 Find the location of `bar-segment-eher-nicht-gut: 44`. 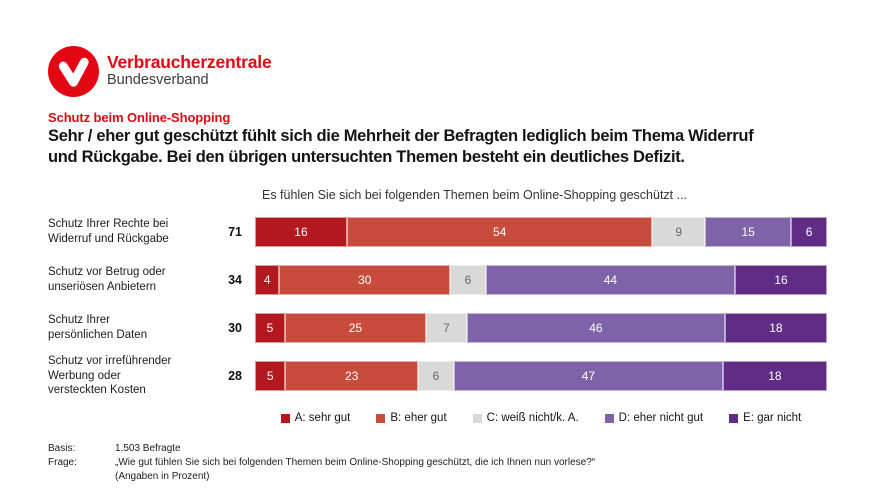

bar-segment-eher-nicht-gut: 44 is located at coordinates (610, 280).